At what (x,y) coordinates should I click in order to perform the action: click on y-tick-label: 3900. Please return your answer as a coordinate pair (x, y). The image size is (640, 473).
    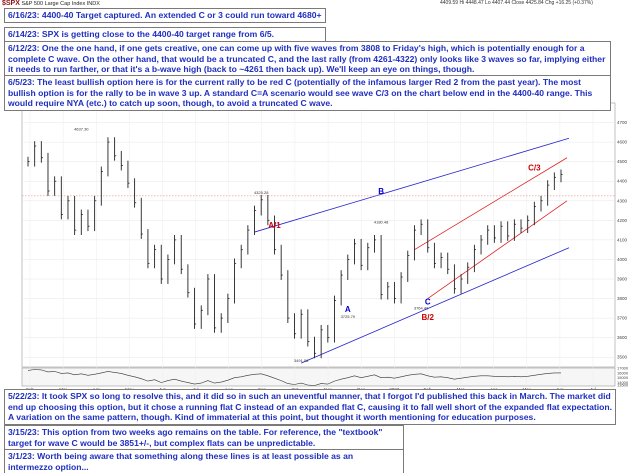
    Looking at the image, I should click on (622, 279).